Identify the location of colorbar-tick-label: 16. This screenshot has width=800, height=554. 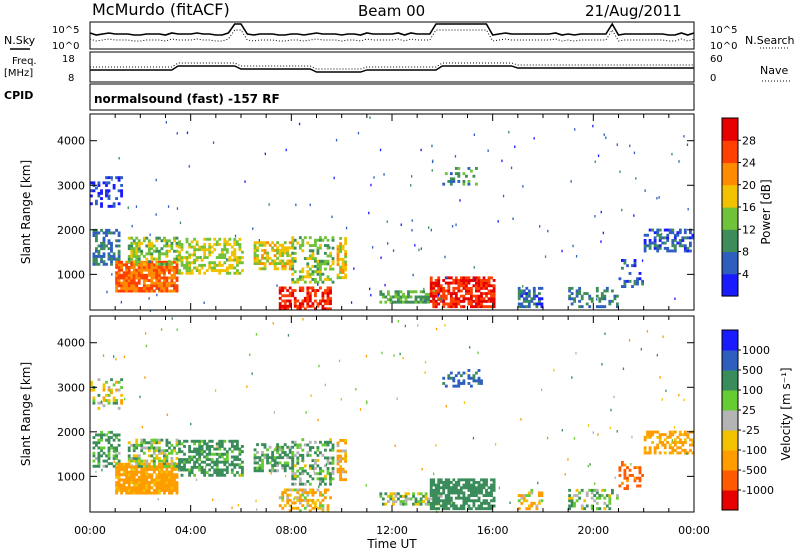
(749, 207).